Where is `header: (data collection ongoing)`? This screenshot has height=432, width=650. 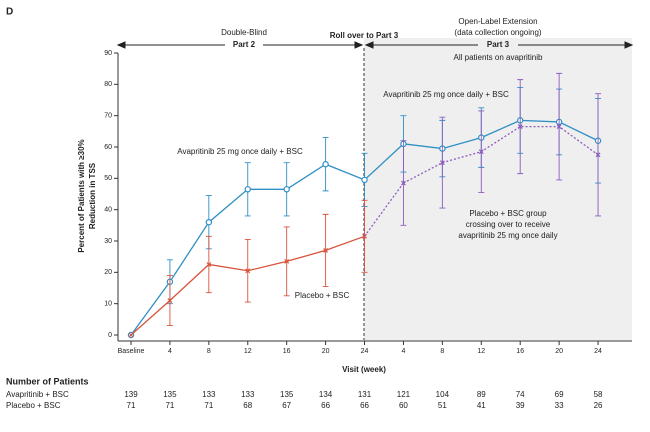 header: (data collection ongoing) is located at coordinates (498, 32).